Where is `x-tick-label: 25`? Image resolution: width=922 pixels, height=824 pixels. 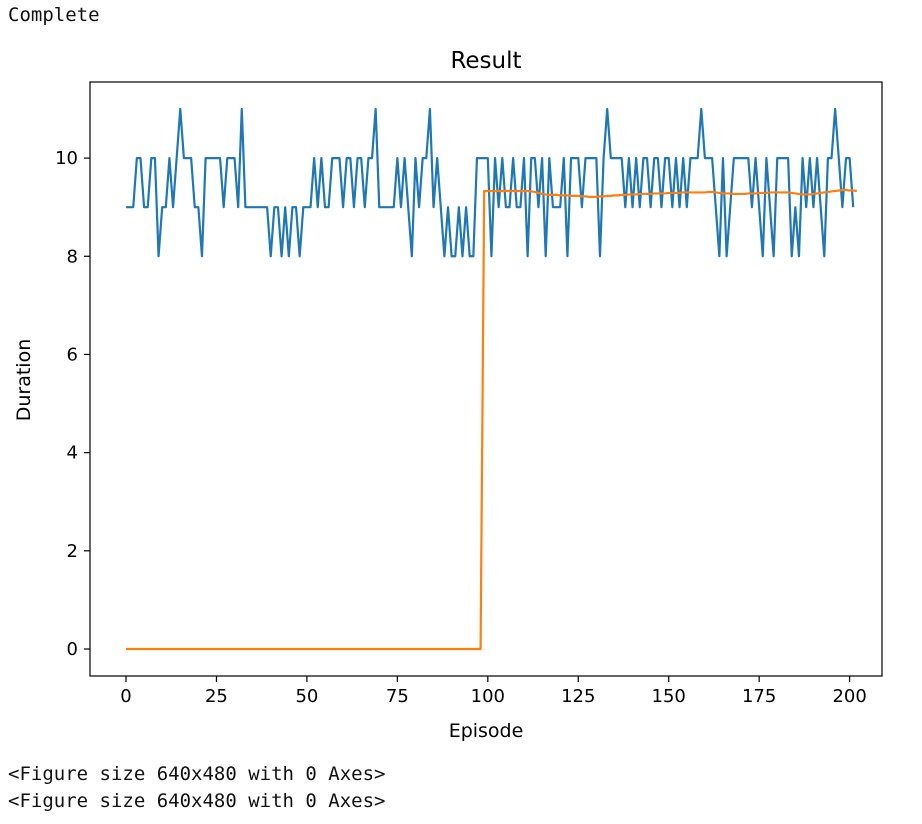 x-tick-label: 25 is located at coordinates (216, 696).